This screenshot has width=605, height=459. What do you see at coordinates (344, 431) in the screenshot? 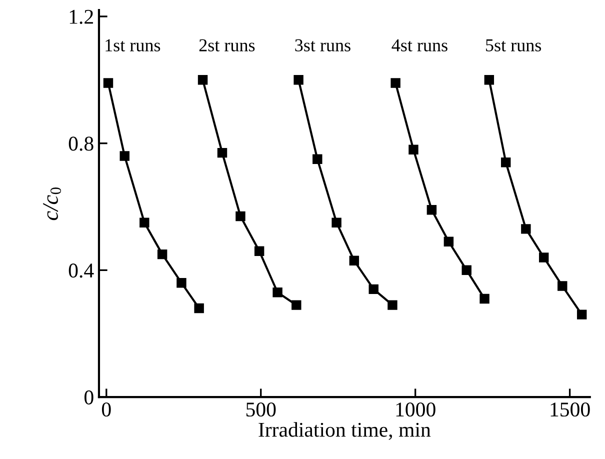
I see `x-axis-title: Irradiation time, min` at bounding box center [344, 431].